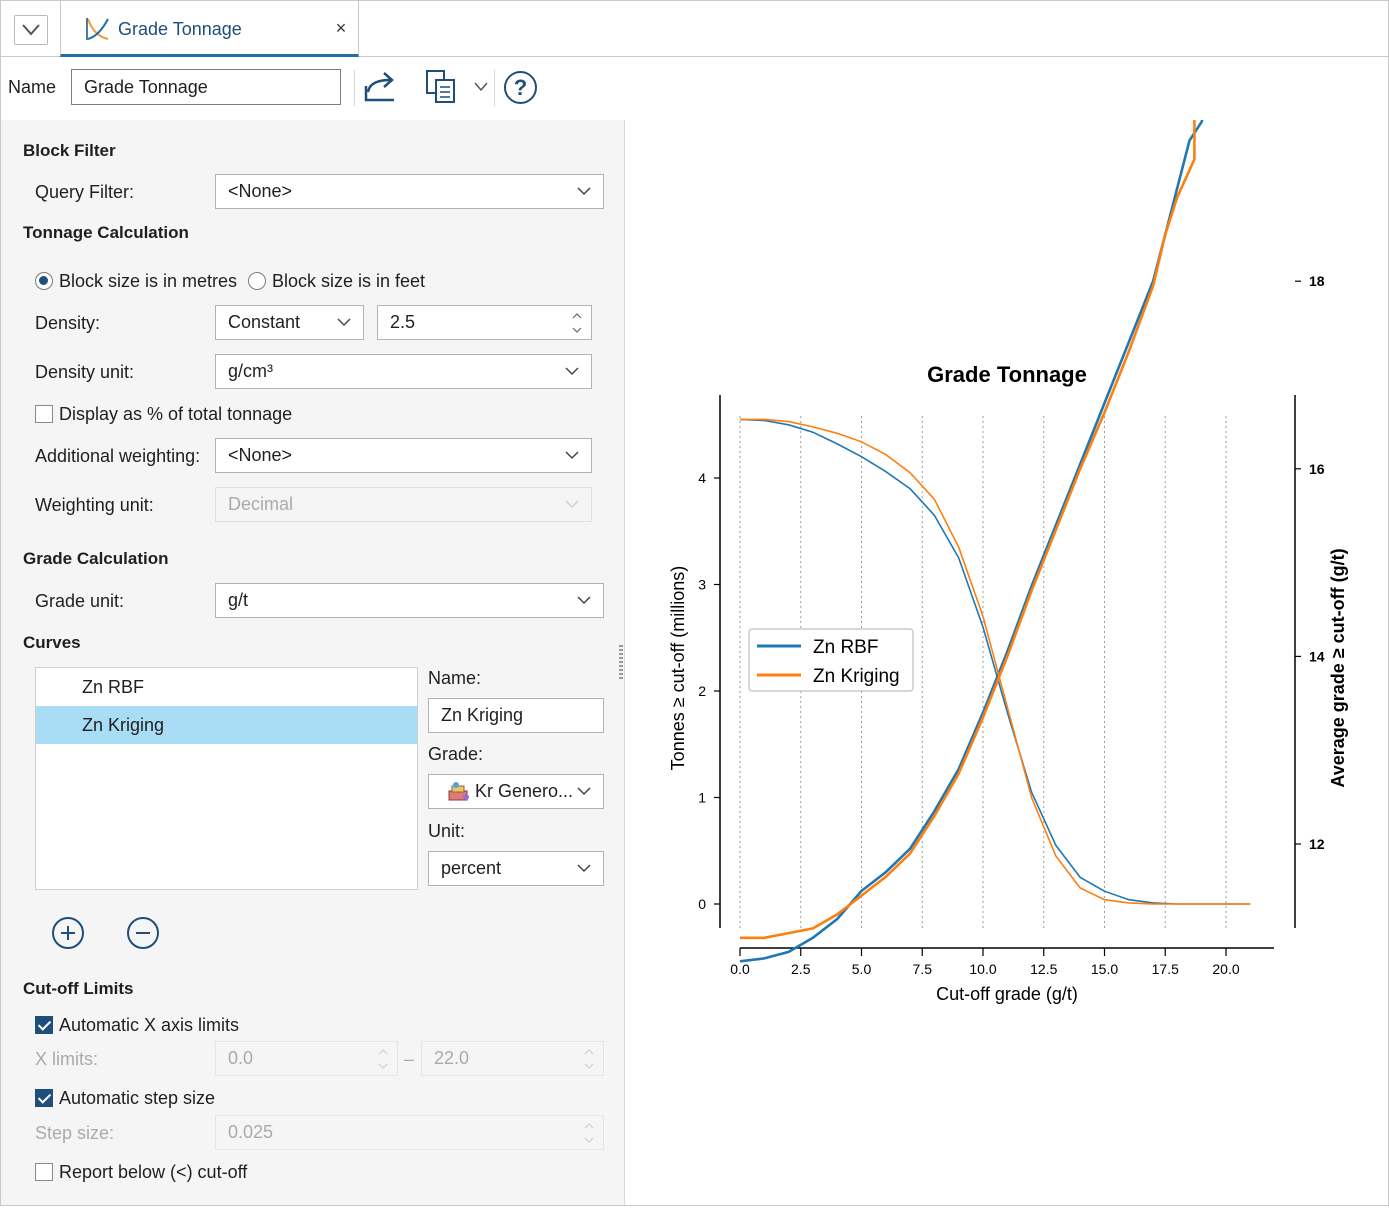 This screenshot has height=1211, width=1389. Describe the element at coordinates (923, 969) in the screenshot. I see `x-tick-label: 7.5` at that location.